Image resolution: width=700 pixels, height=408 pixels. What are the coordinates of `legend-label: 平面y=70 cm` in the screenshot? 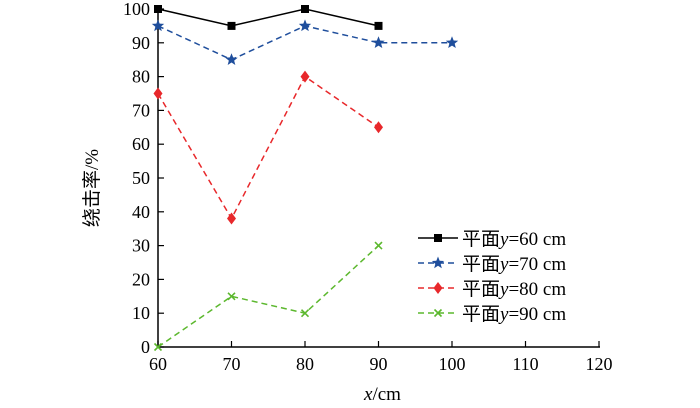 It's located at (514, 264).